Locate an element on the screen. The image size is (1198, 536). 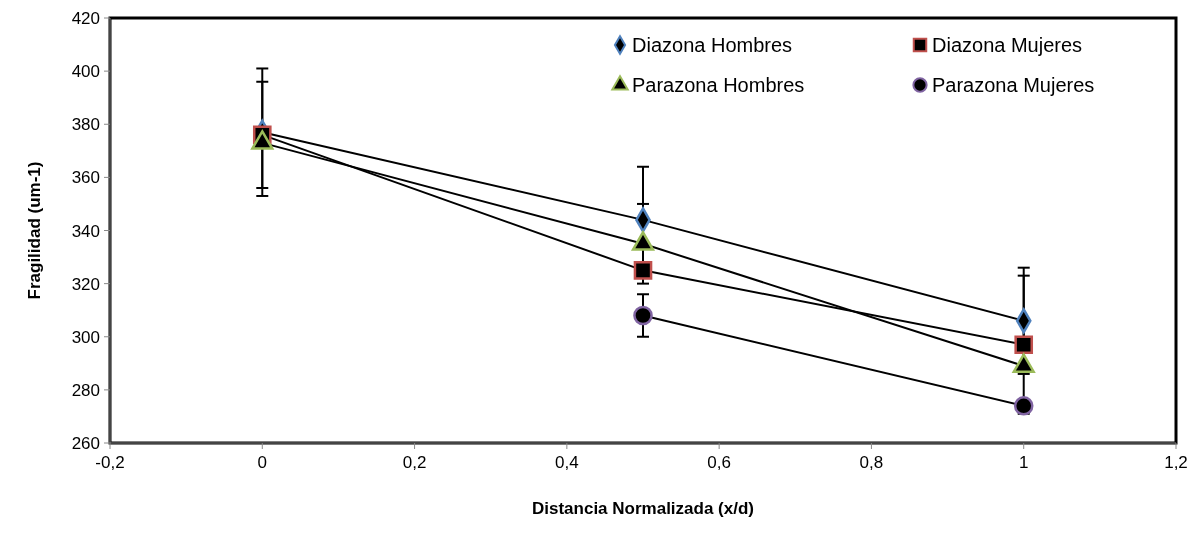
x-tick-label: 1,2 is located at coordinates (1176, 462).